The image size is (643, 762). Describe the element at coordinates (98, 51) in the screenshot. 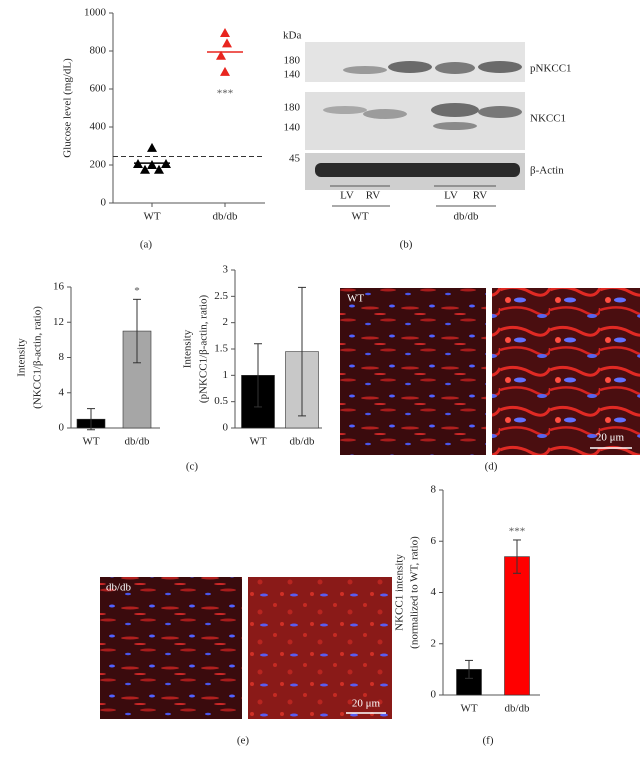

I see `y-tick-label: 800` at that location.